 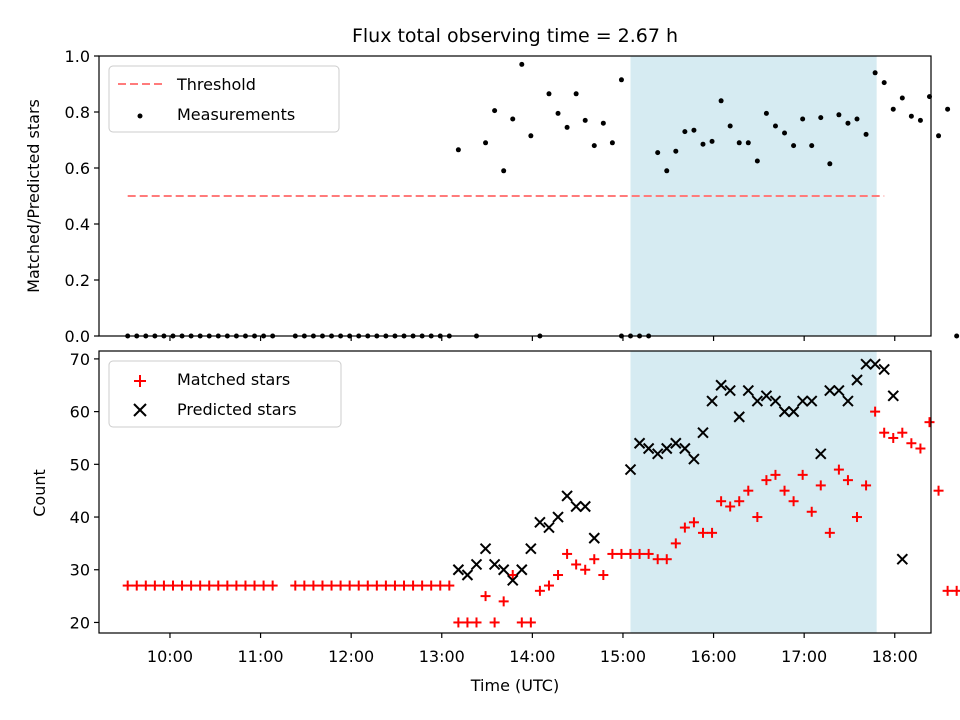 What do you see at coordinates (225, 394) in the screenshot?
I see `bottom-legend: Matched stars Predicted stars` at bounding box center [225, 394].